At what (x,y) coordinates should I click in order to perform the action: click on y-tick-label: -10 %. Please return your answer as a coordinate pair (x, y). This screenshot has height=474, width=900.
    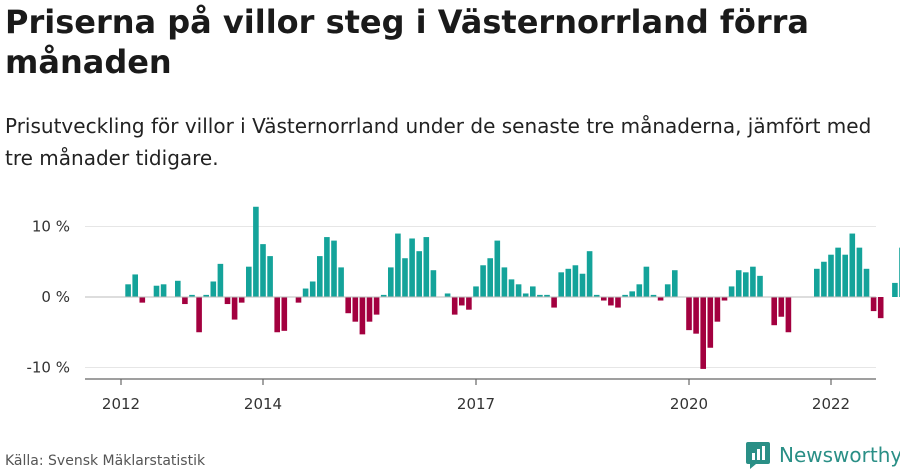
    Looking at the image, I should click on (48, 368).